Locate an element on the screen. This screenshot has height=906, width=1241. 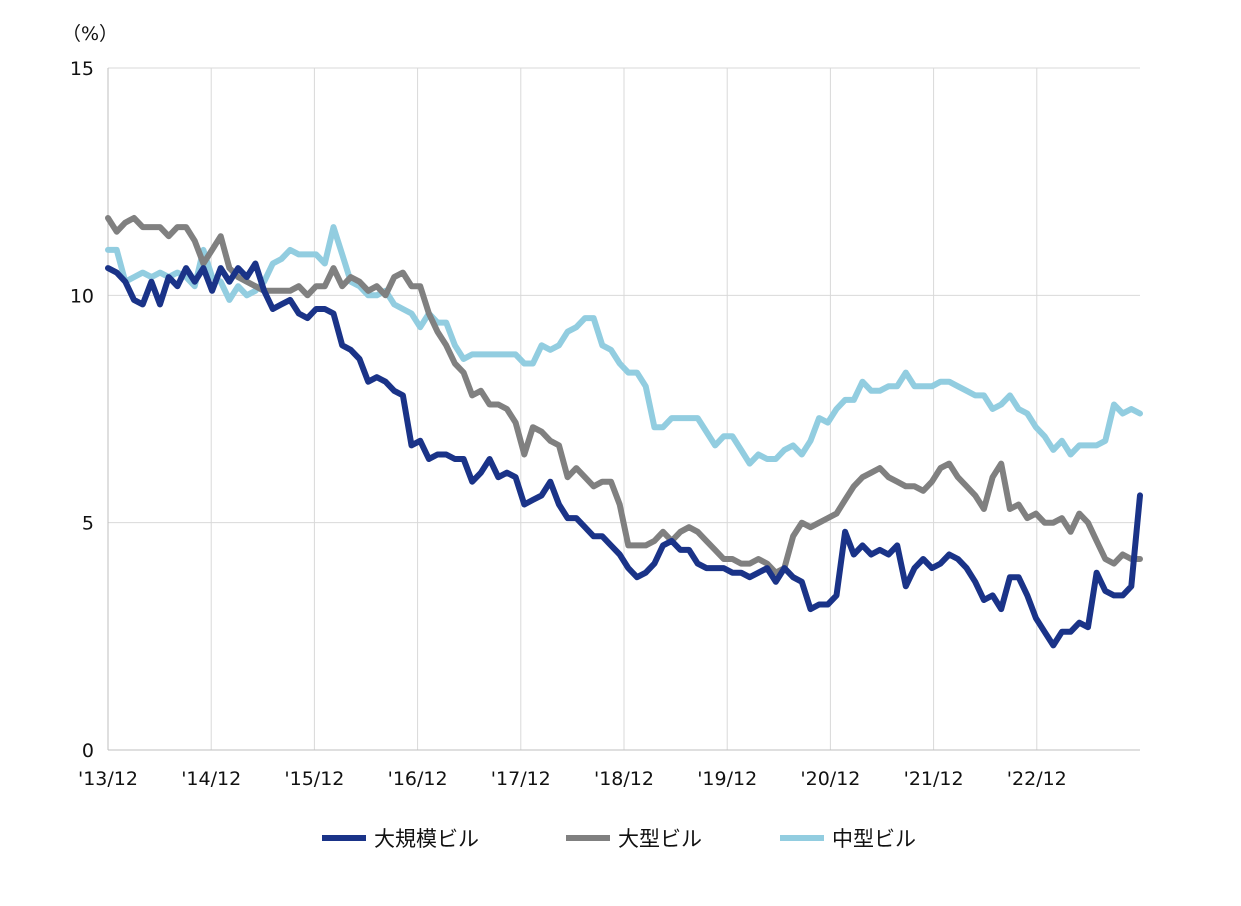
legend-item-large: 大型ビル is located at coordinates (634, 838).